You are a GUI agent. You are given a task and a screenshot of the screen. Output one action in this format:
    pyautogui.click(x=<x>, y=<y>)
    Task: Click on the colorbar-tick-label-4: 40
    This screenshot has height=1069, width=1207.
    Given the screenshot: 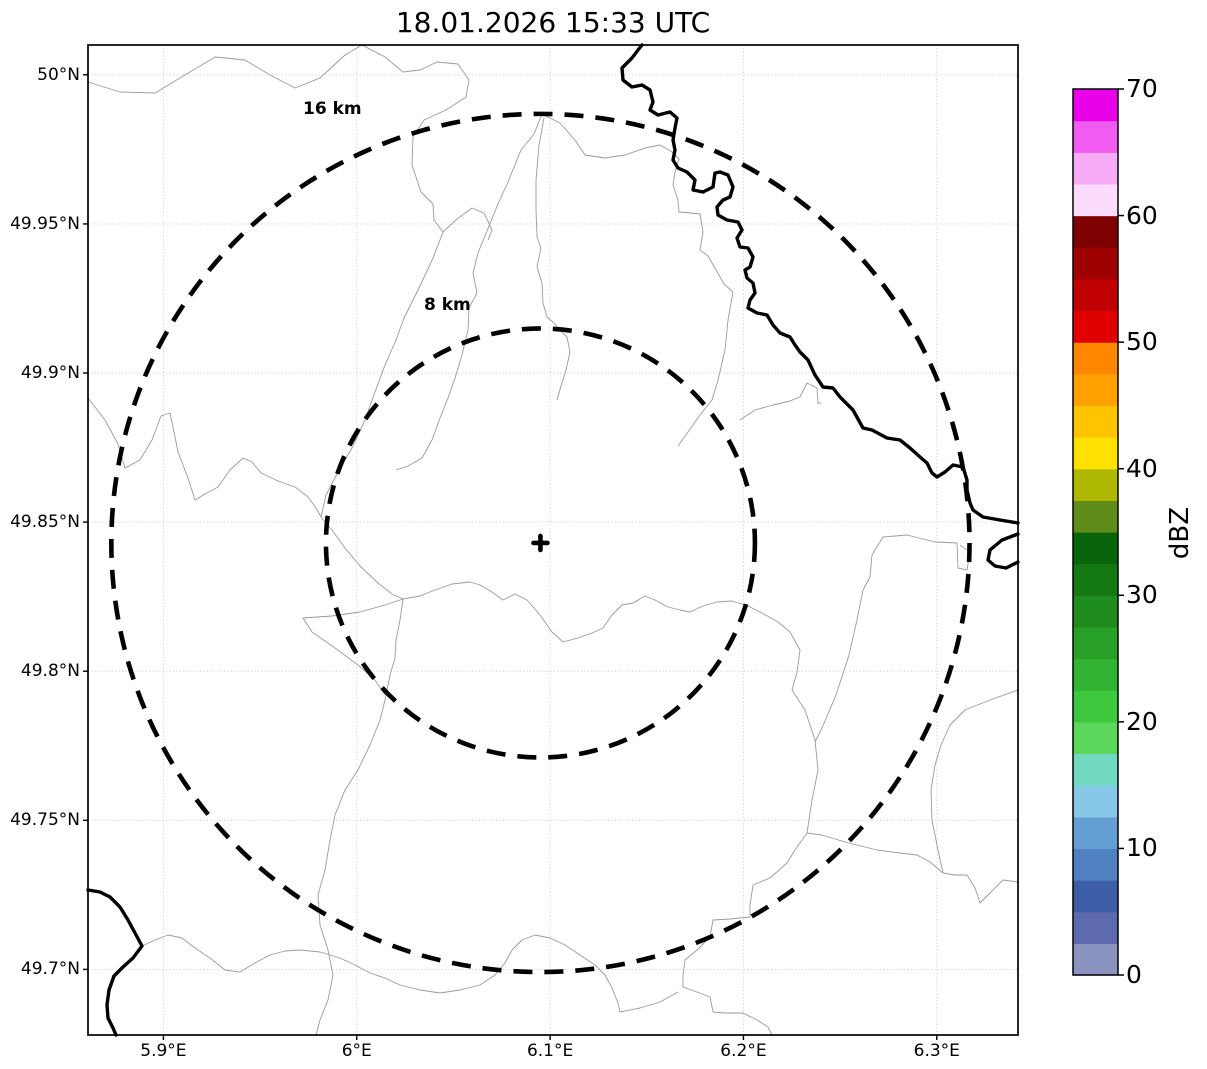 What is the action you would take?
    pyautogui.click(x=1142, y=468)
    